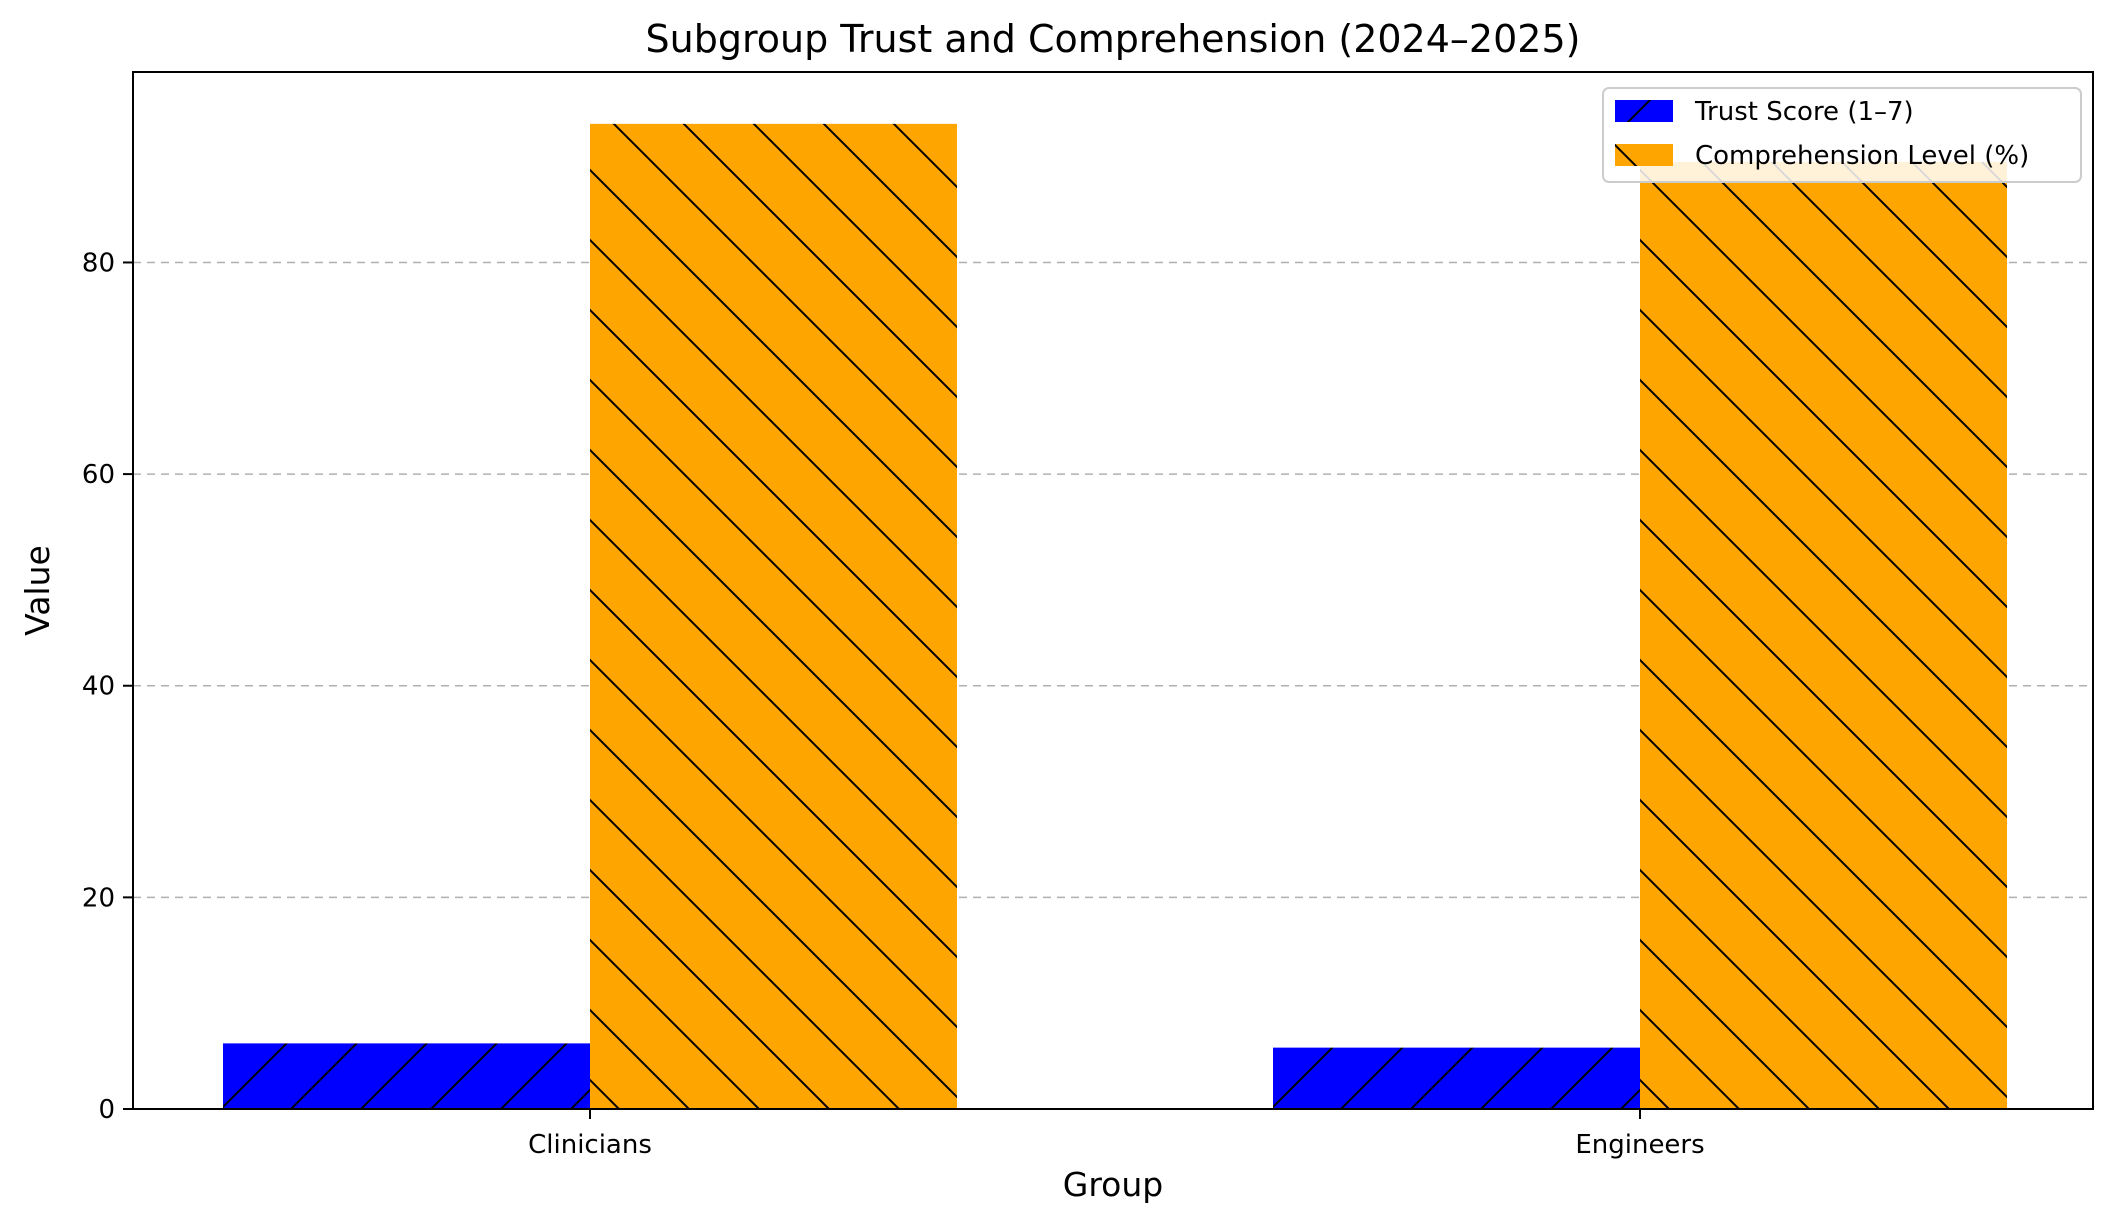 Image resolution: width=2117 pixels, height=1226 pixels. I want to click on x-tick-label: Clinicians, so click(590, 1145).